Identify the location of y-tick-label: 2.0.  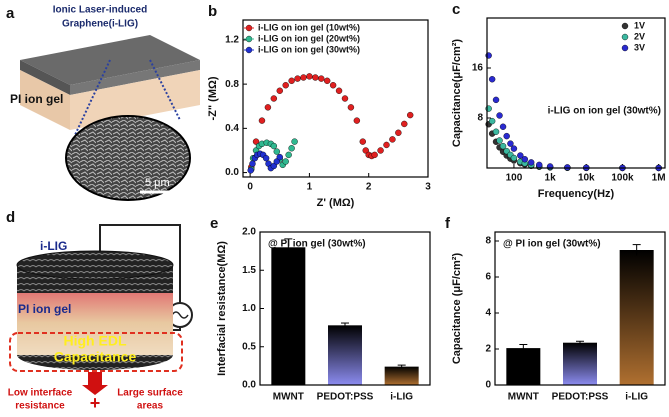
(249, 232).